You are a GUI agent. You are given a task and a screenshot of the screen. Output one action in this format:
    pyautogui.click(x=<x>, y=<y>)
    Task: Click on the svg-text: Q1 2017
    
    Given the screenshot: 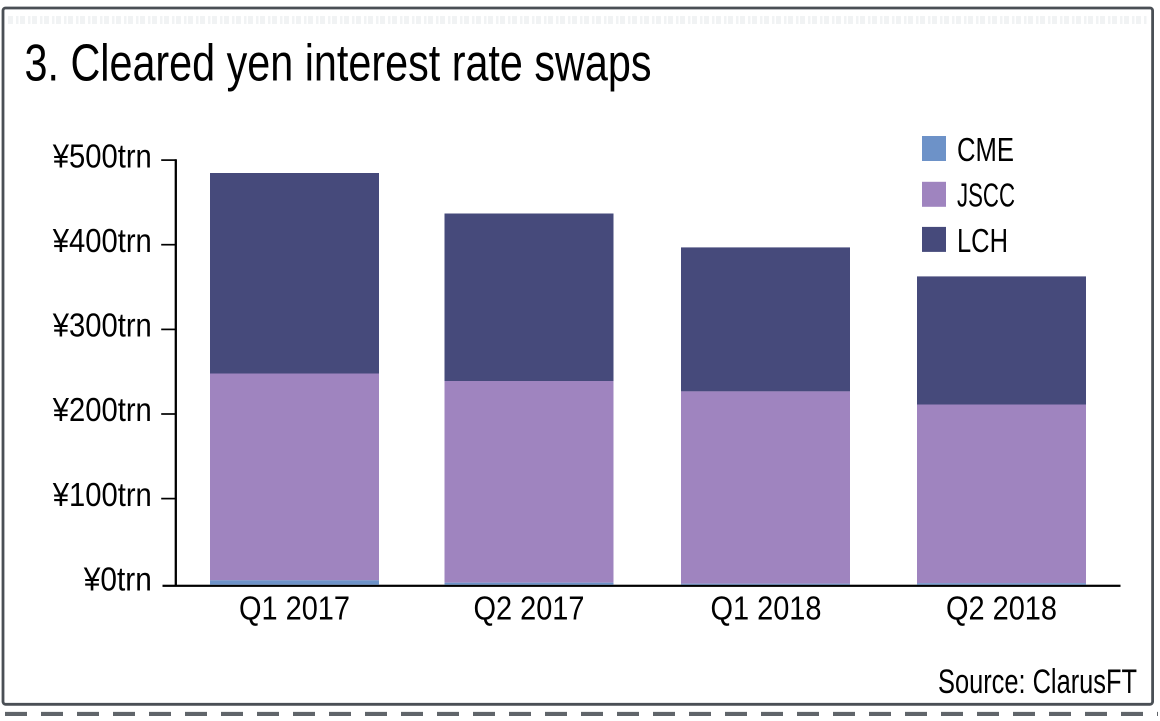 What is the action you would take?
    pyautogui.click(x=294, y=609)
    